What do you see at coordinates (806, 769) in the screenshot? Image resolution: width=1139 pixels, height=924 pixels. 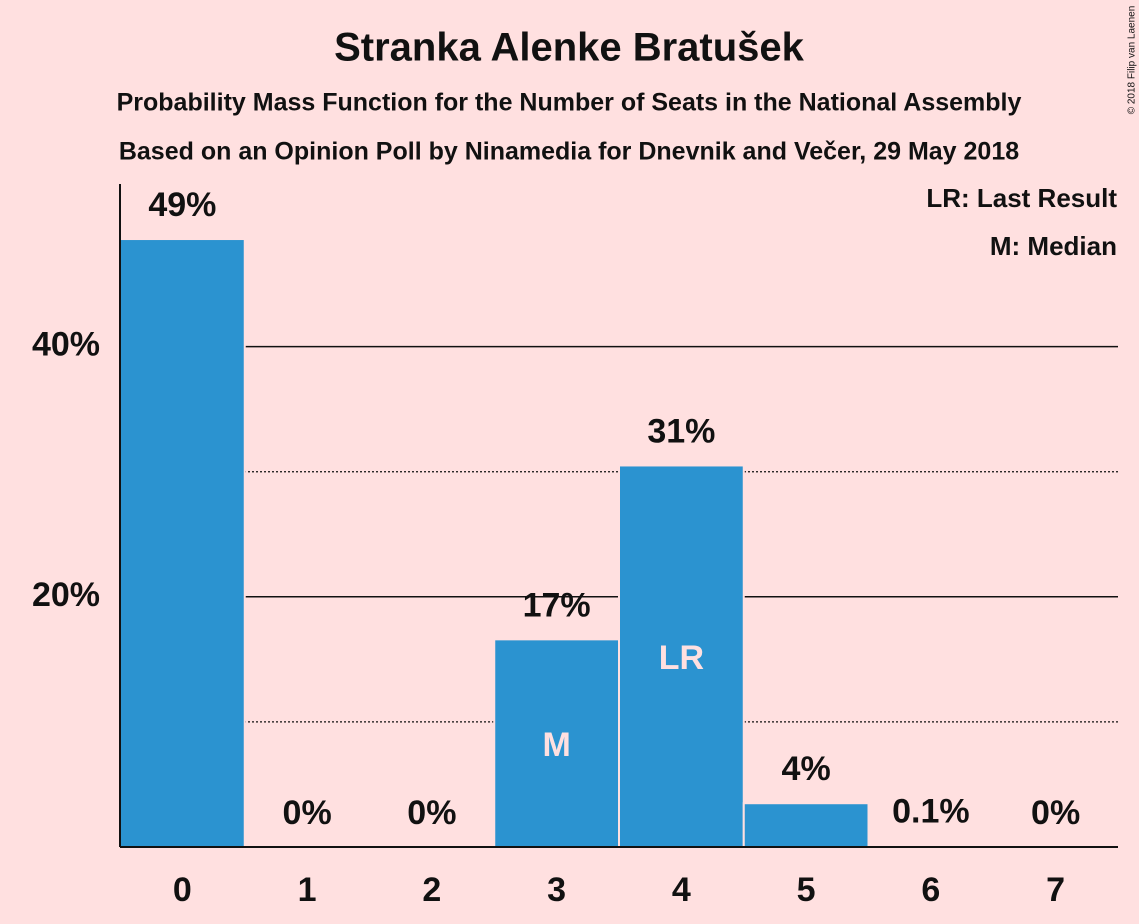 I see `value-label: 4%` at bounding box center [806, 769].